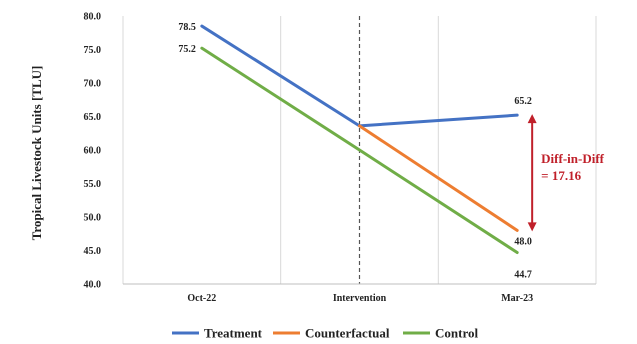 Image resolution: width=637 pixels, height=344 pixels. What do you see at coordinates (93, 84) in the screenshot?
I see `y-tick-label: 70.0` at bounding box center [93, 84].